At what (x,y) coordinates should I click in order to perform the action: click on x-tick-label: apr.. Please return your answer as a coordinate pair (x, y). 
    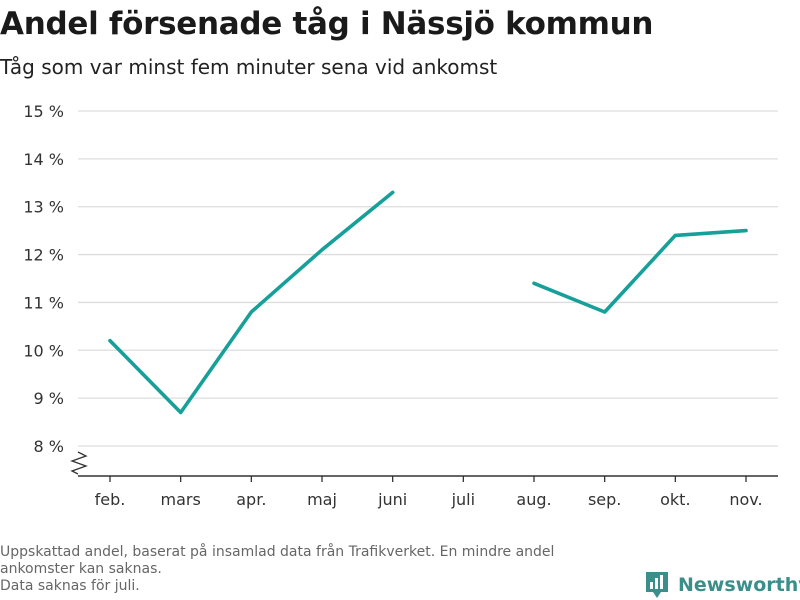
    Looking at the image, I should click on (251, 499).